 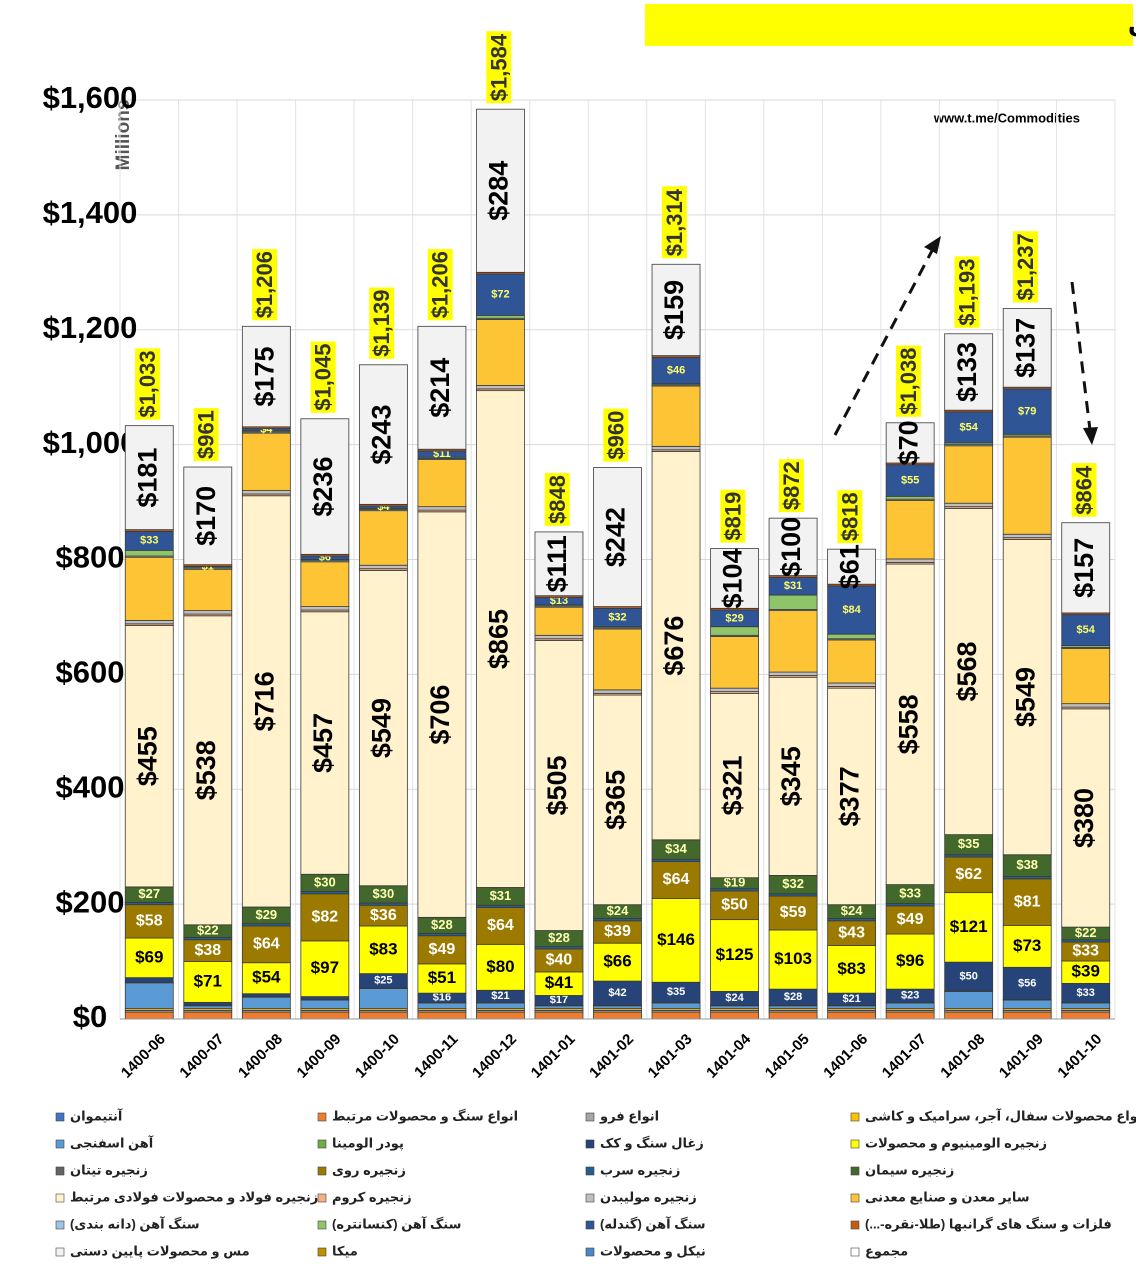 I want to click on segment-label: $64, so click(x=500, y=925).